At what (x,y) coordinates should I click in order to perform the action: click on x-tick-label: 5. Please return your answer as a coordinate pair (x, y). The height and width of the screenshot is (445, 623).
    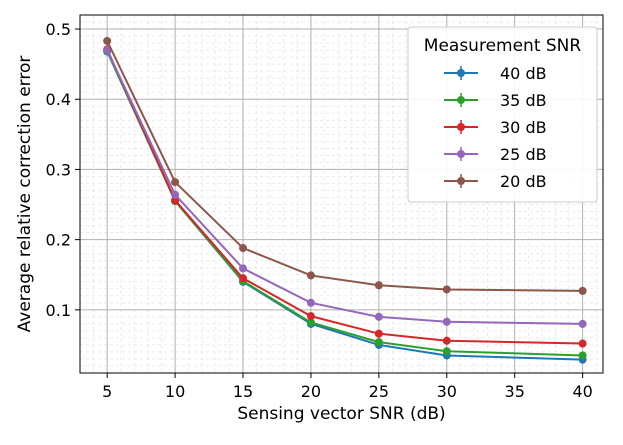
    Looking at the image, I should click on (107, 391).